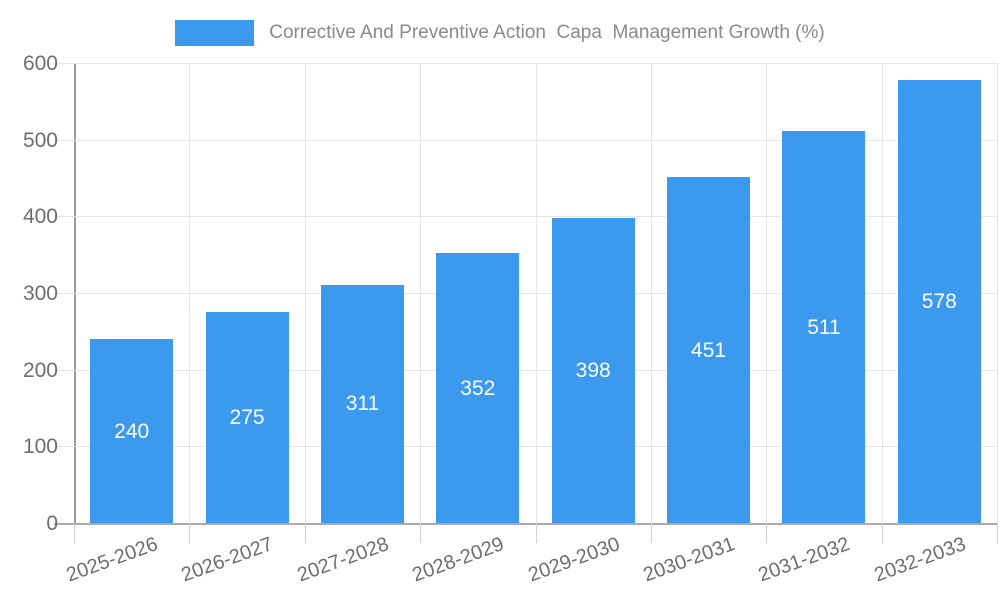 Image resolution: width=1000 pixels, height=600 pixels. I want to click on y-axis-tick-label: 0, so click(52, 523).